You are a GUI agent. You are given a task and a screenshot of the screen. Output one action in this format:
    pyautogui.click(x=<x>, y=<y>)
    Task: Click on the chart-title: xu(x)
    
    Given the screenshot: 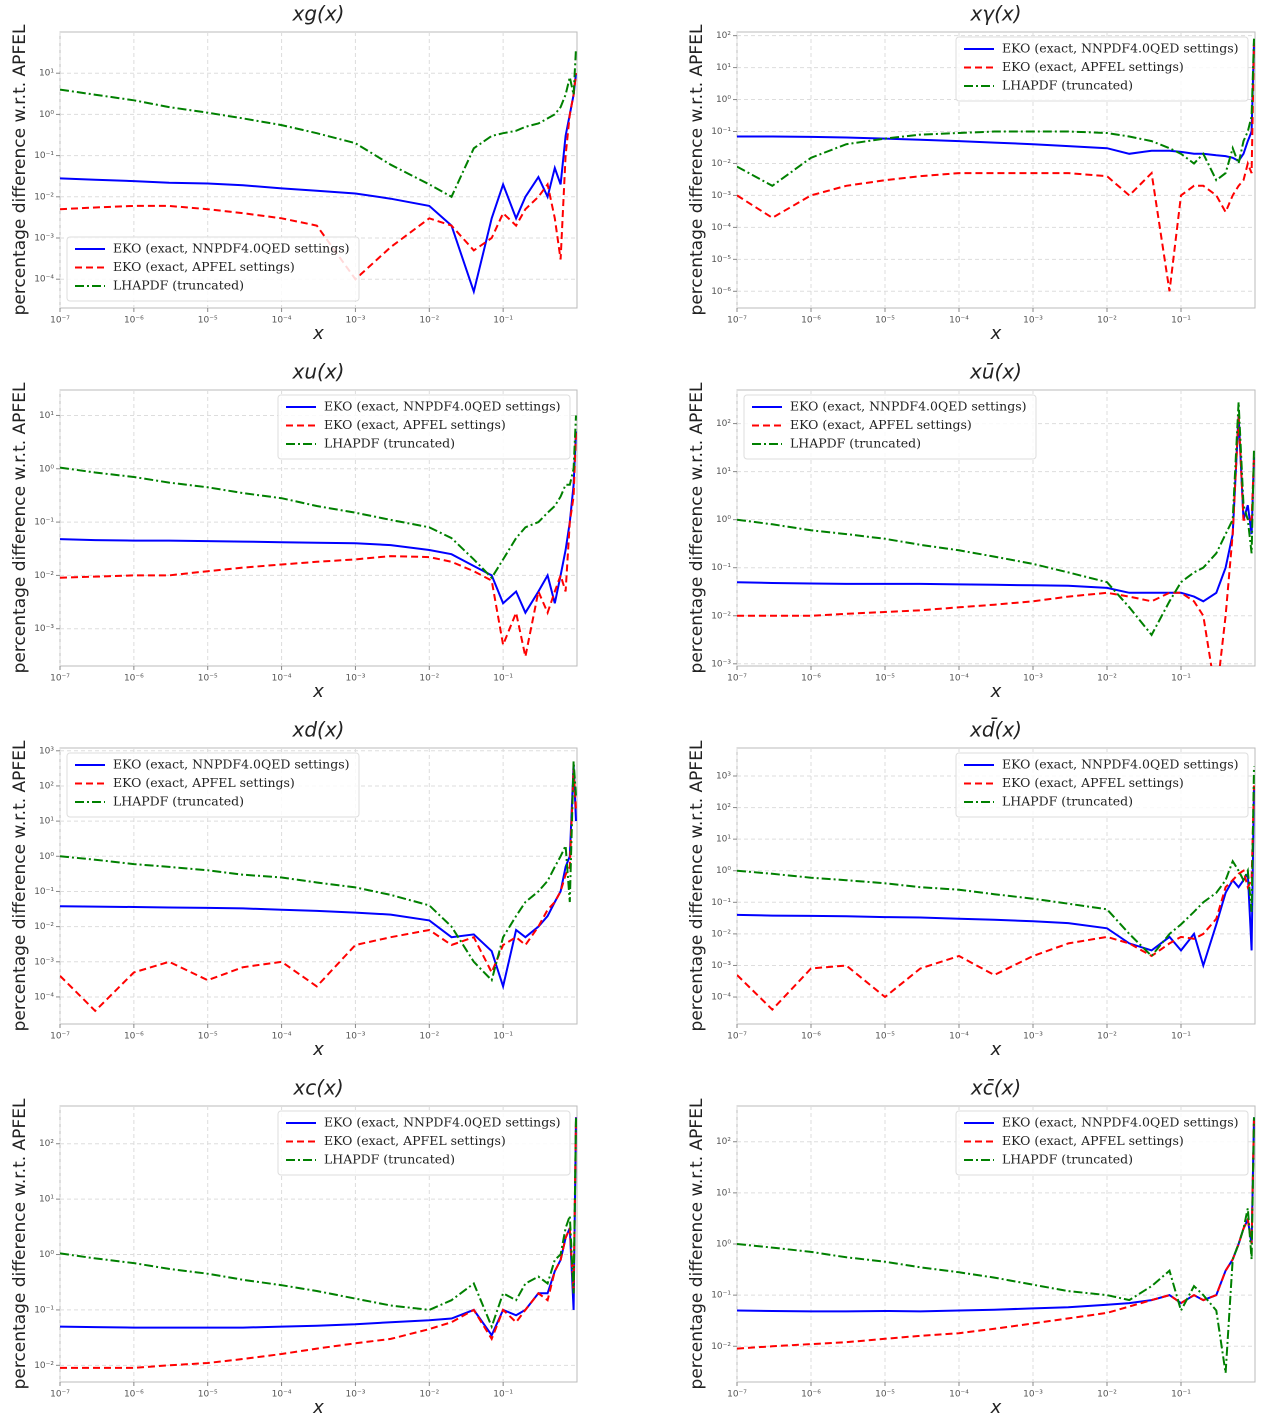 What is the action you would take?
    pyautogui.click(x=318, y=372)
    